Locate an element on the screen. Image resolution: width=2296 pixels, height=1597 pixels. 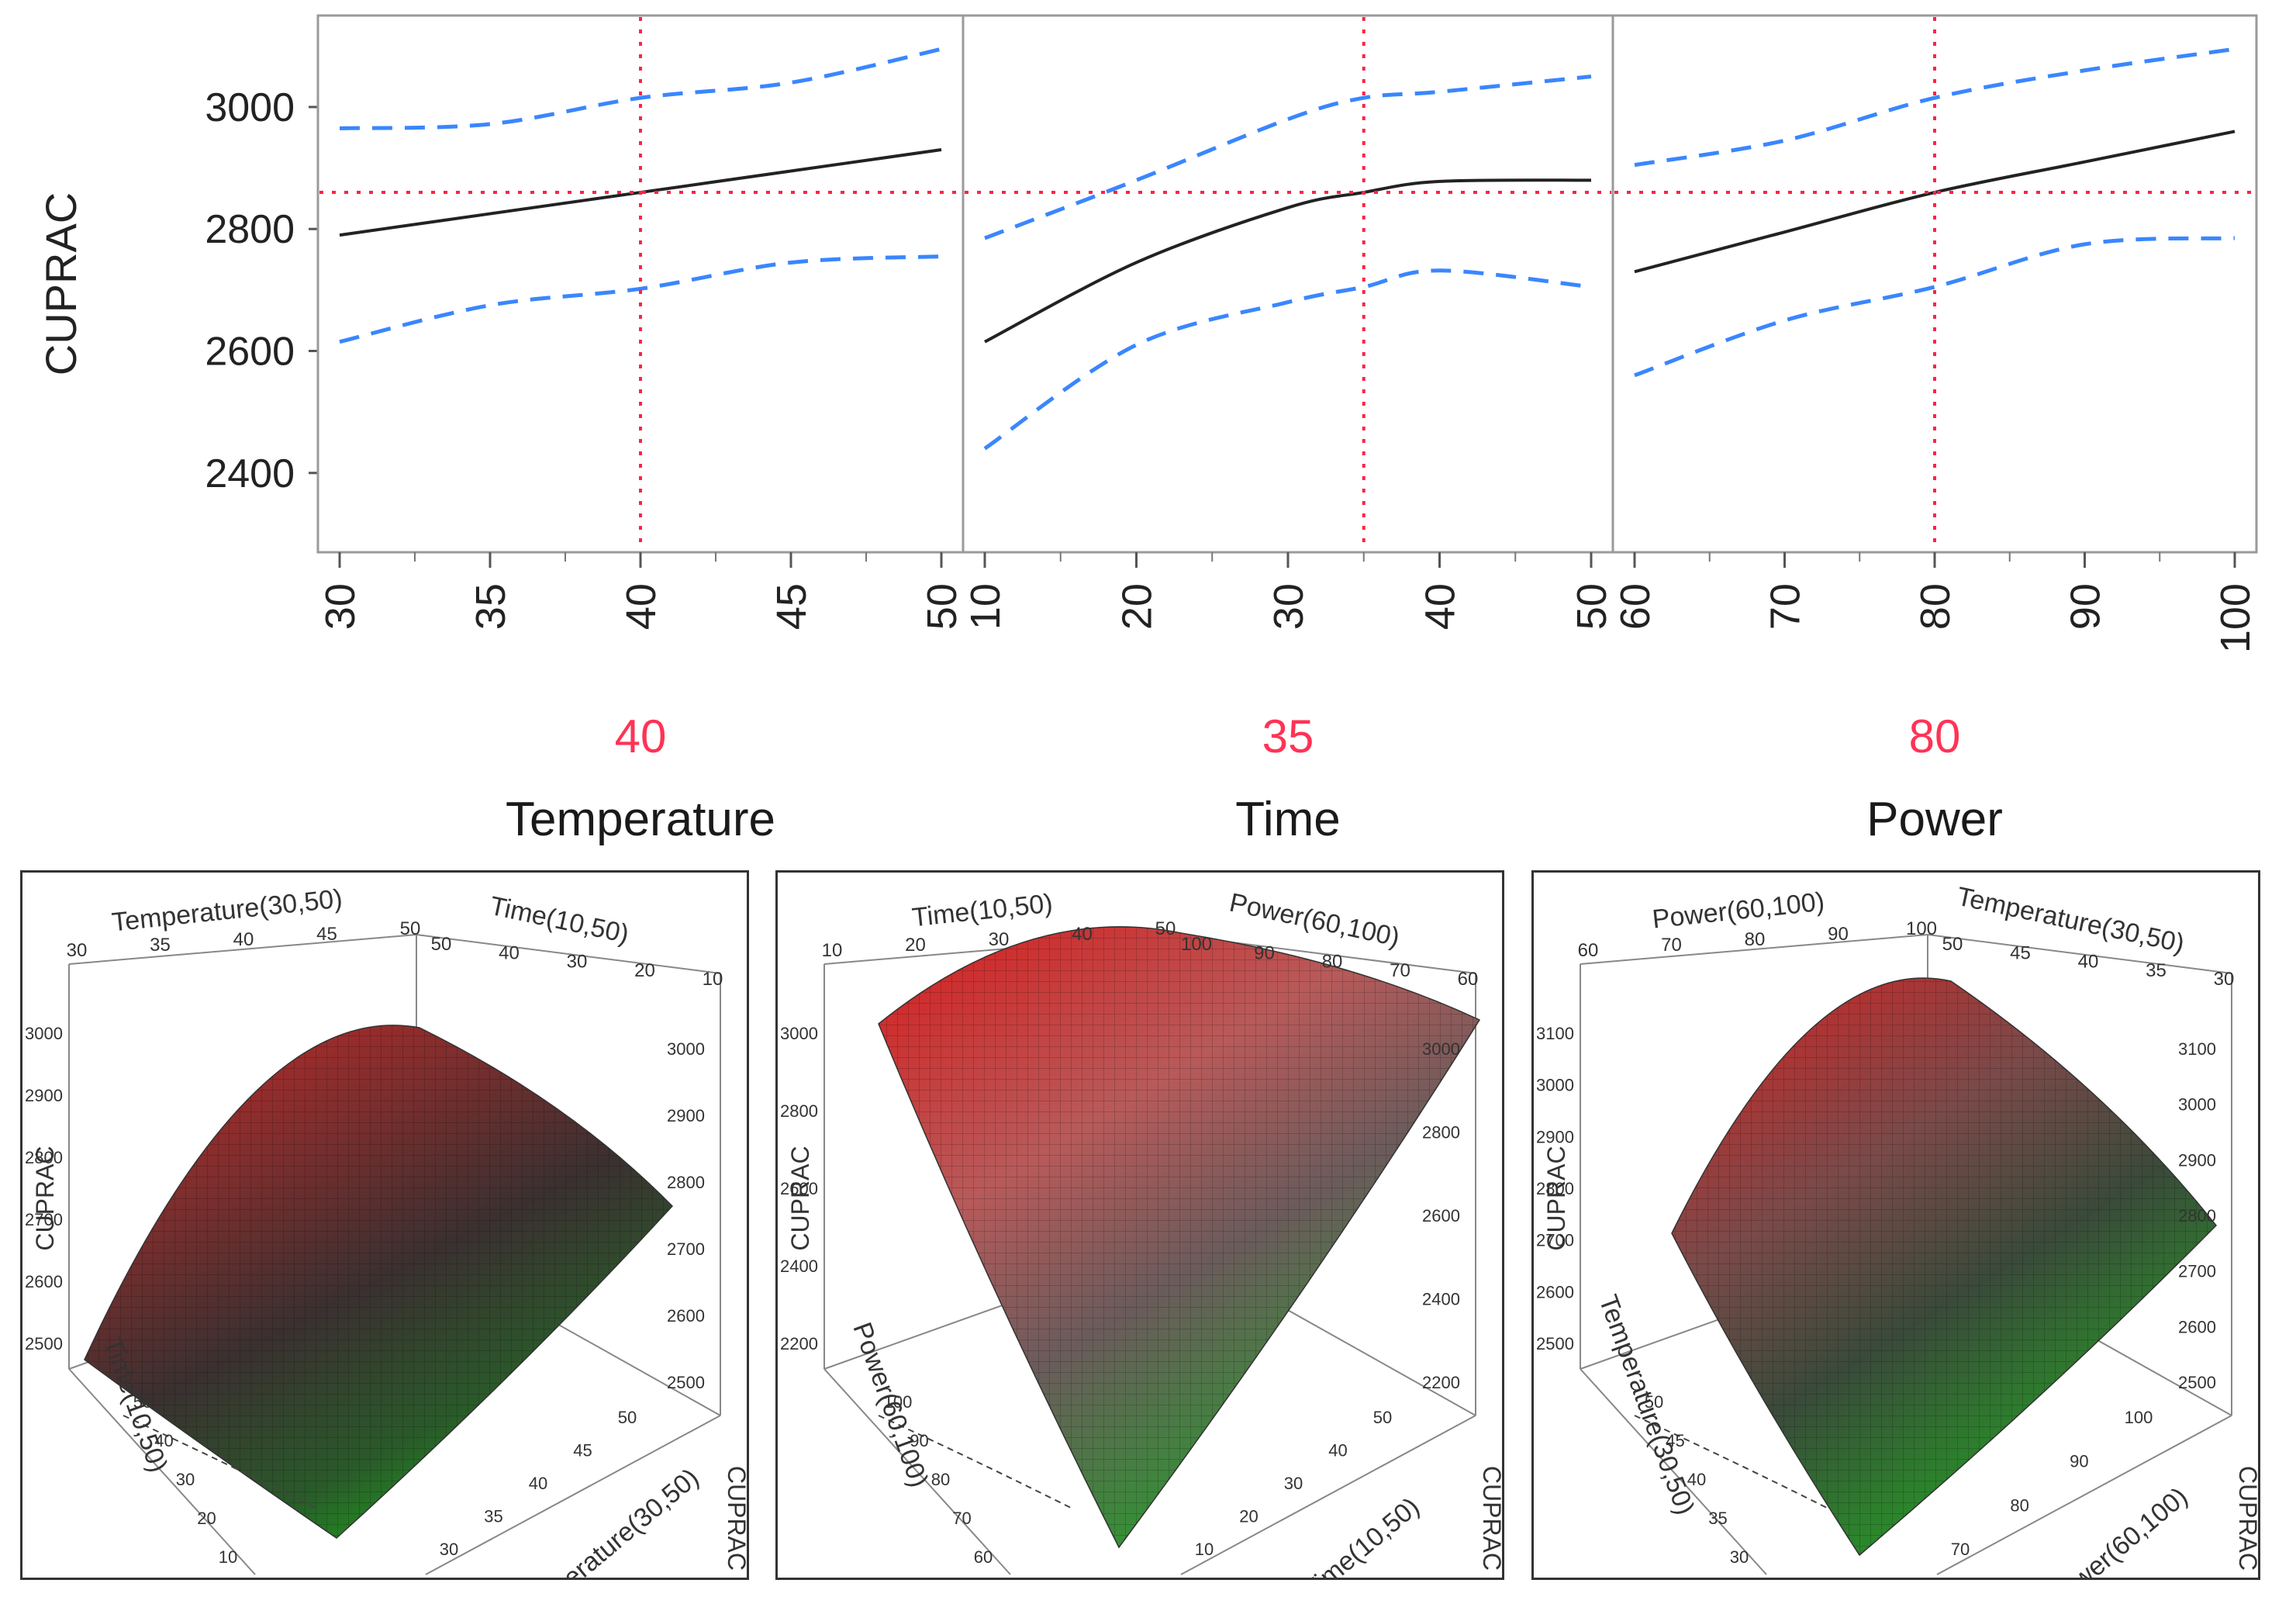
bottom-right-tick-label: 40 is located at coordinates (1337, 1450).